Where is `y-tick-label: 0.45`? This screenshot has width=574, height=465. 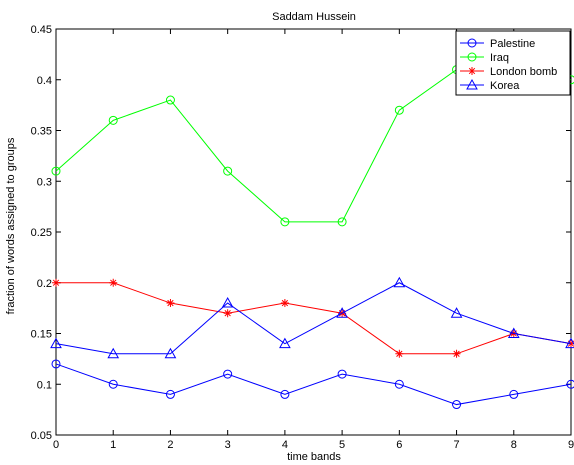 y-tick-label: 0.45 is located at coordinates (41, 30).